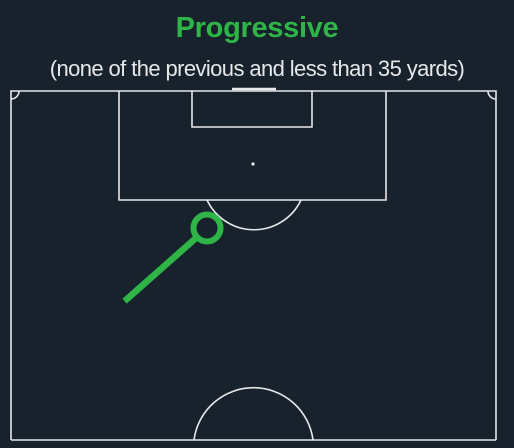  What do you see at coordinates (257, 28) in the screenshot?
I see `diagram-title: Progressive` at bounding box center [257, 28].